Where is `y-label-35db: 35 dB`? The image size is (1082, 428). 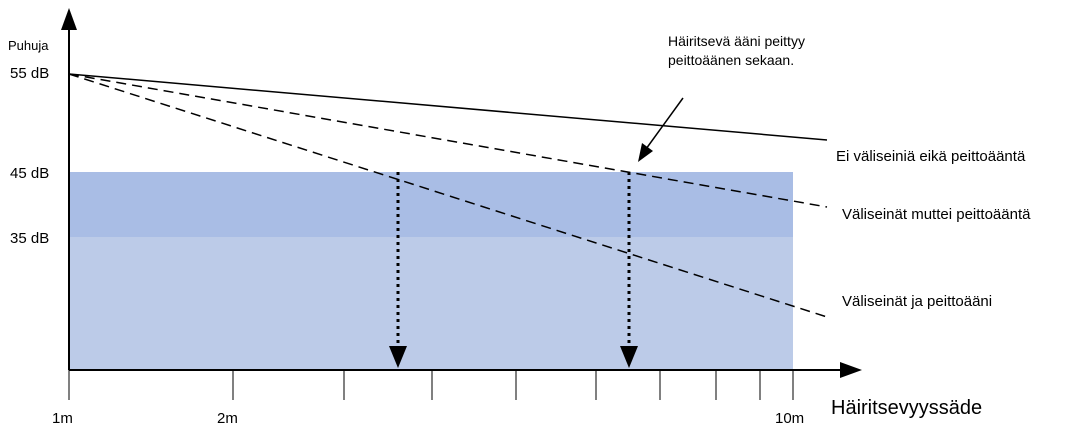
y-label-35db: 35 dB is located at coordinates (29, 238).